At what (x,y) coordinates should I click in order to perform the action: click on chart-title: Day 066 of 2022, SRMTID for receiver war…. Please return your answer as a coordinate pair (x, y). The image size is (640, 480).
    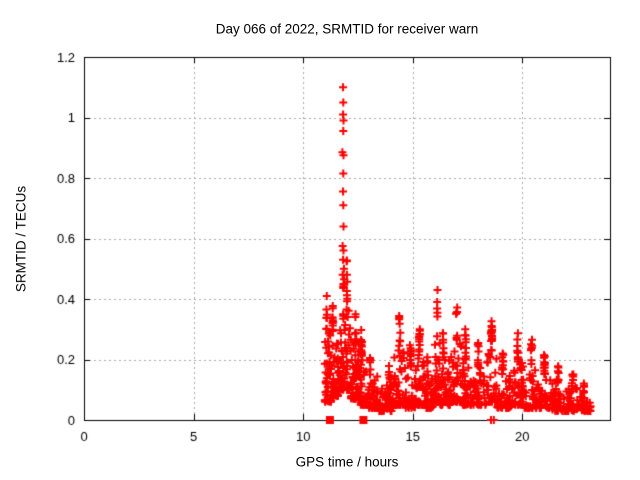
    Looking at the image, I should click on (347, 29).